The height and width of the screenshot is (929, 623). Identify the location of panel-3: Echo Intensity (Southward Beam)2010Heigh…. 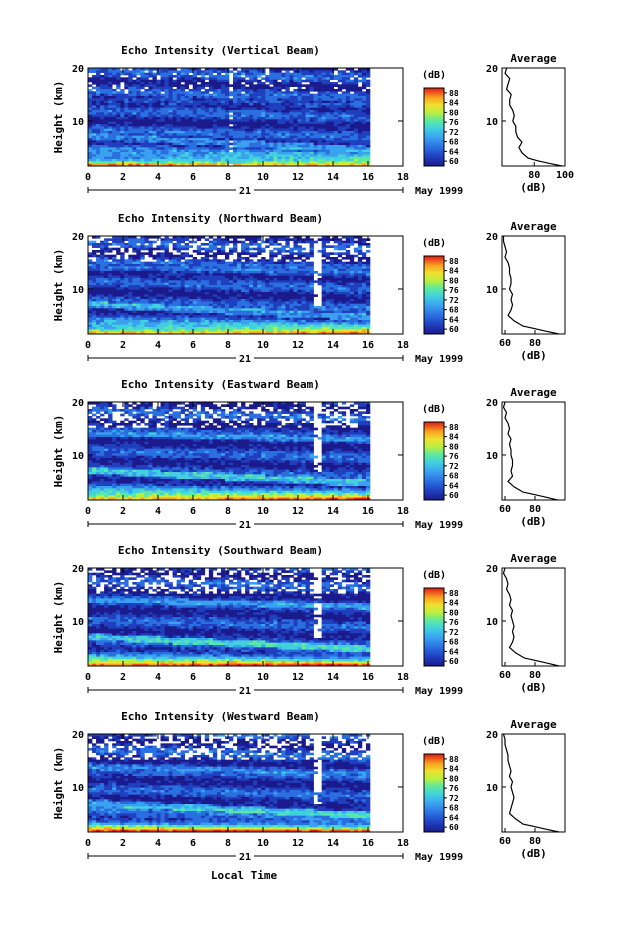
(309, 620).